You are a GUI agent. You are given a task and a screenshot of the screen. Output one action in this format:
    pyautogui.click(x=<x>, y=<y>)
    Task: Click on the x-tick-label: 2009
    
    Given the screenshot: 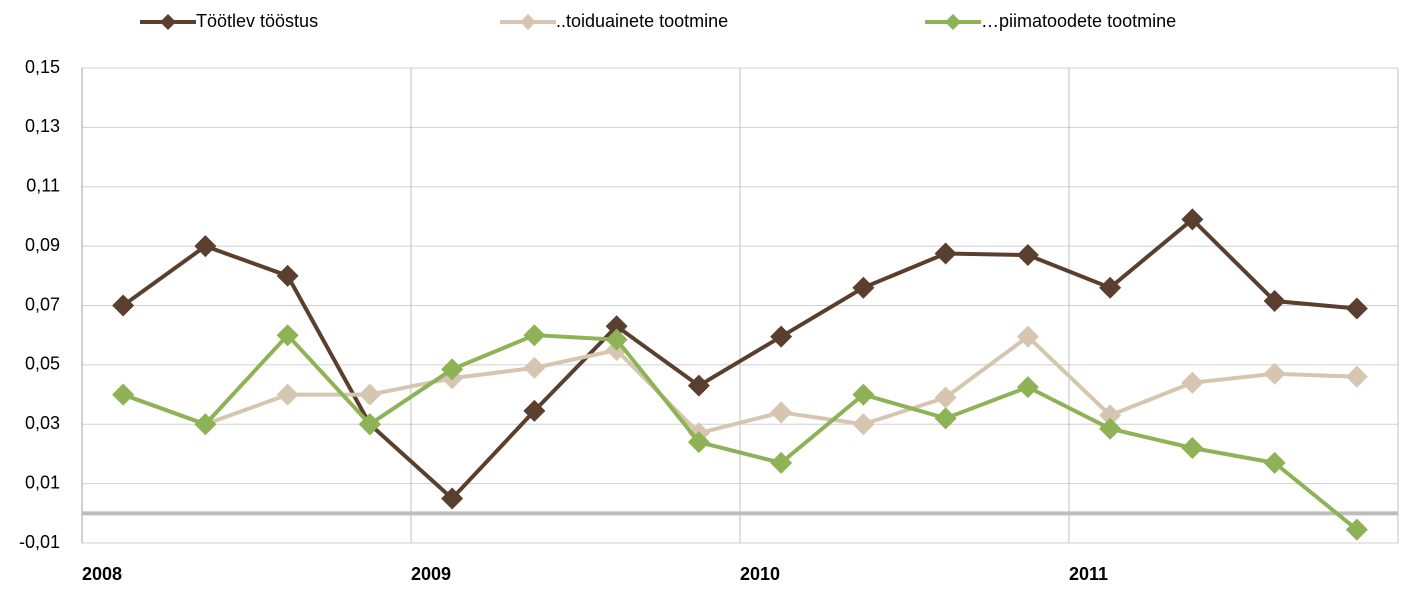 What is the action you would take?
    pyautogui.click(x=431, y=574)
    